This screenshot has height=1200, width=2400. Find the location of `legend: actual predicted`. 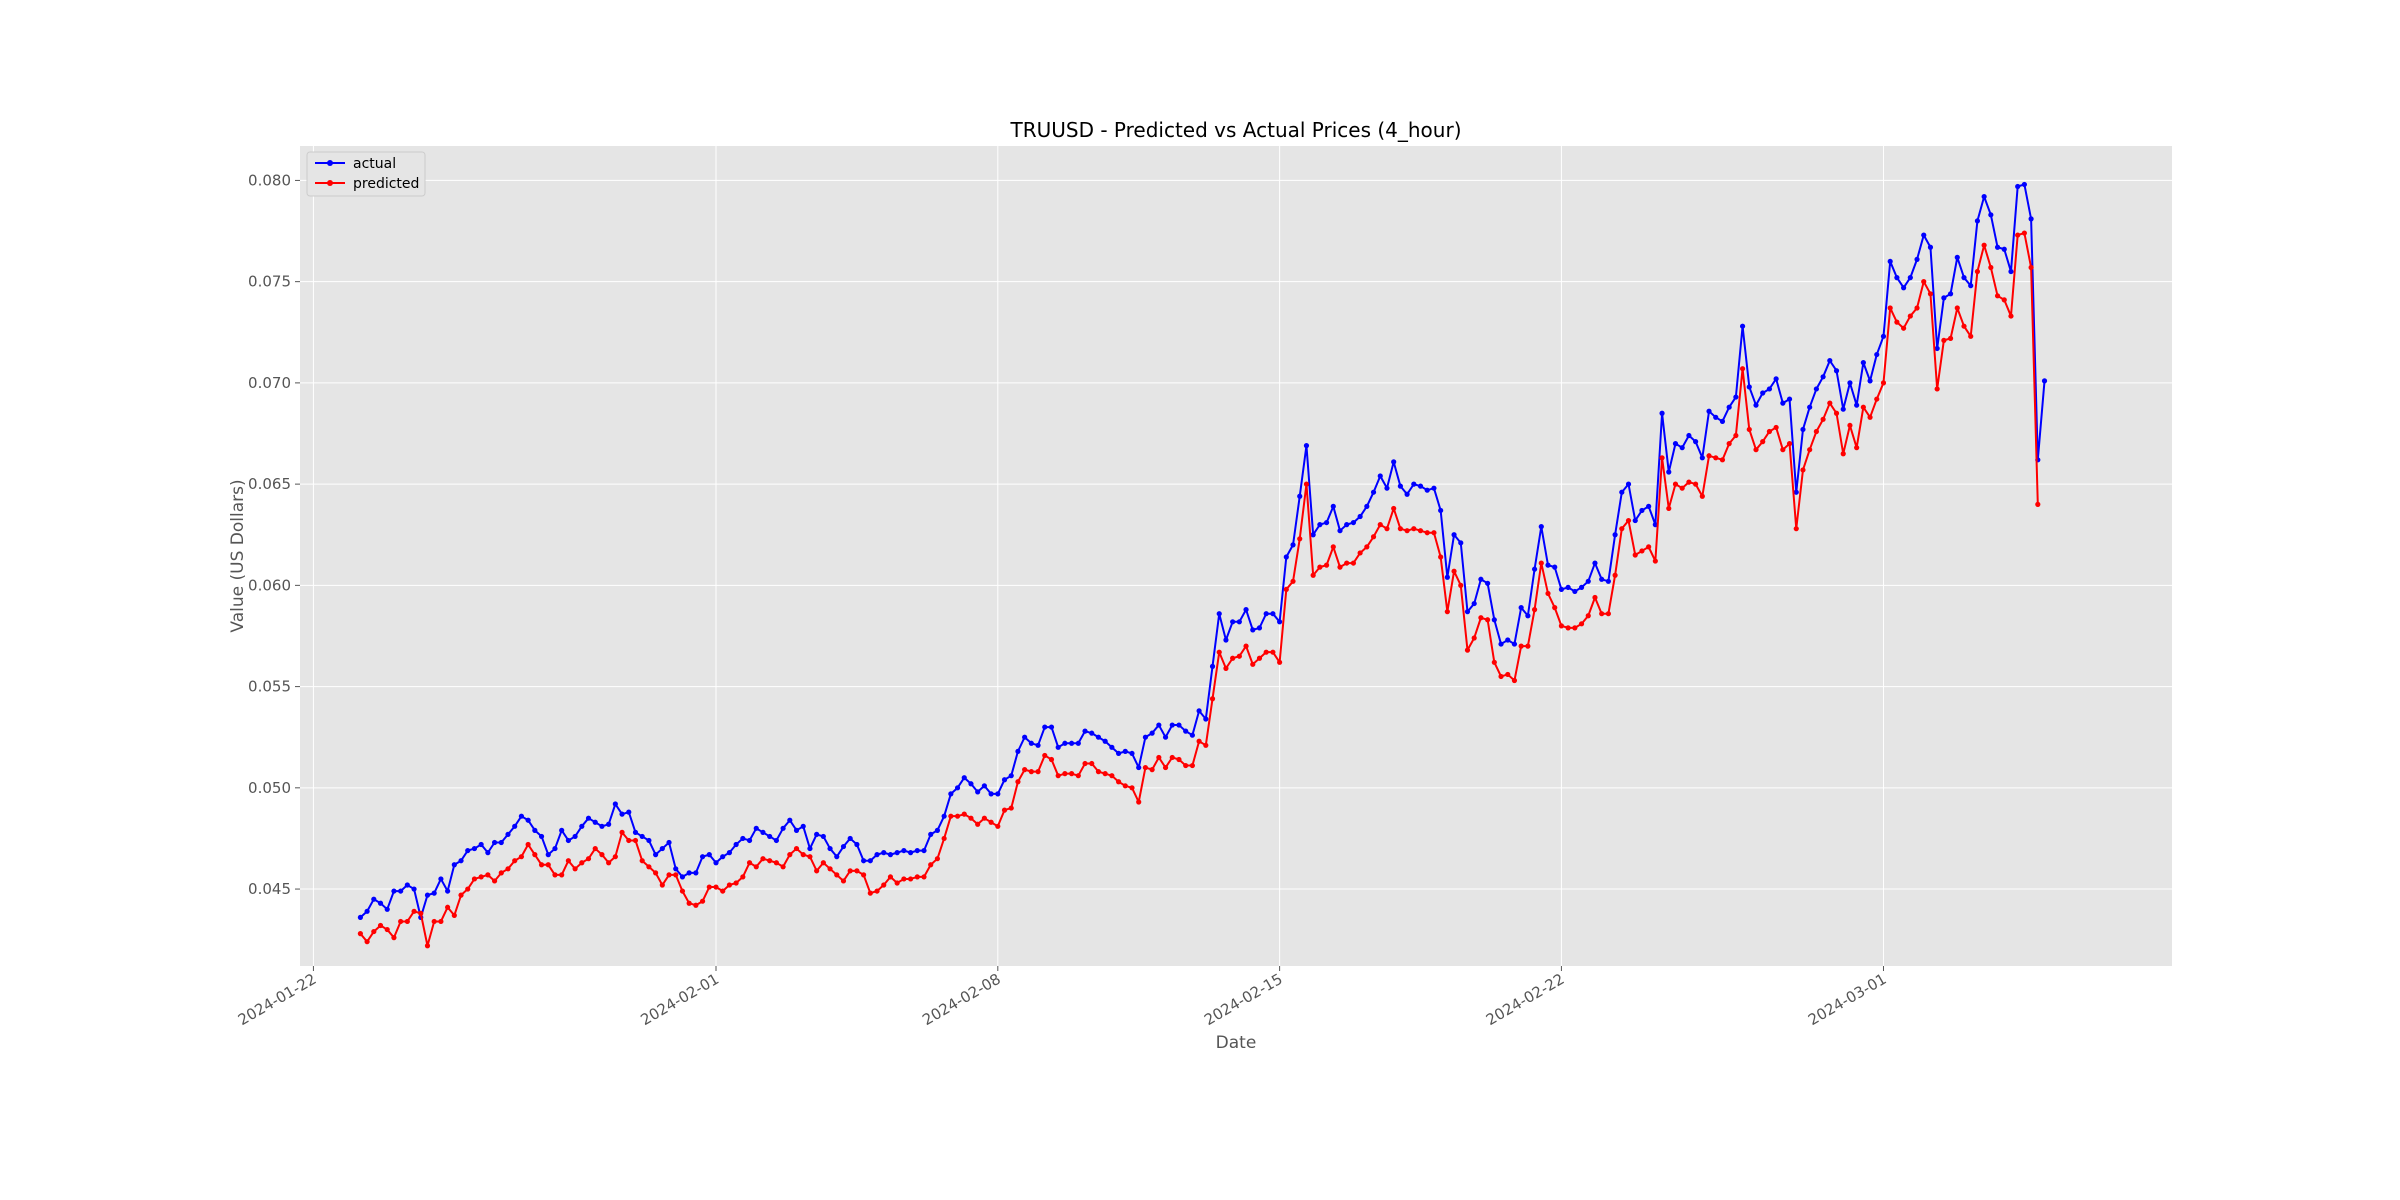

legend: actual predicted is located at coordinates (366, 174).